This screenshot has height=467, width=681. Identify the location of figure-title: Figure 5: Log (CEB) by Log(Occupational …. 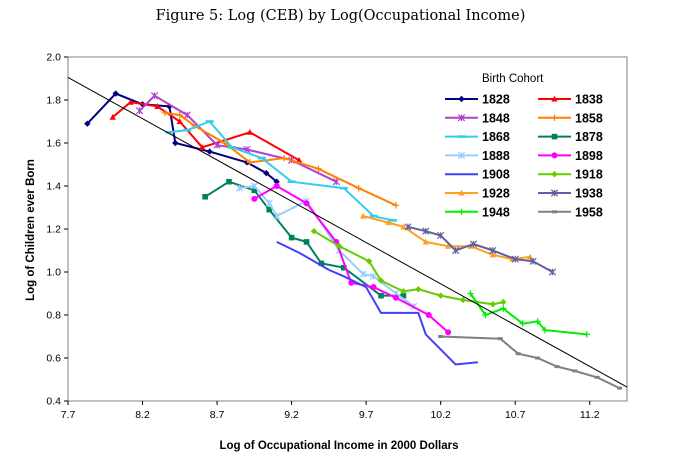
(340, 16).